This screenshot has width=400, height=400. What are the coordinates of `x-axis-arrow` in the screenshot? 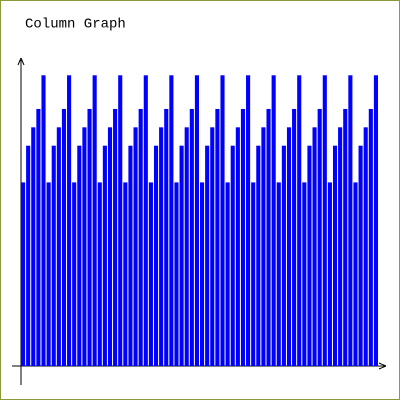 It's located at (382, 366).